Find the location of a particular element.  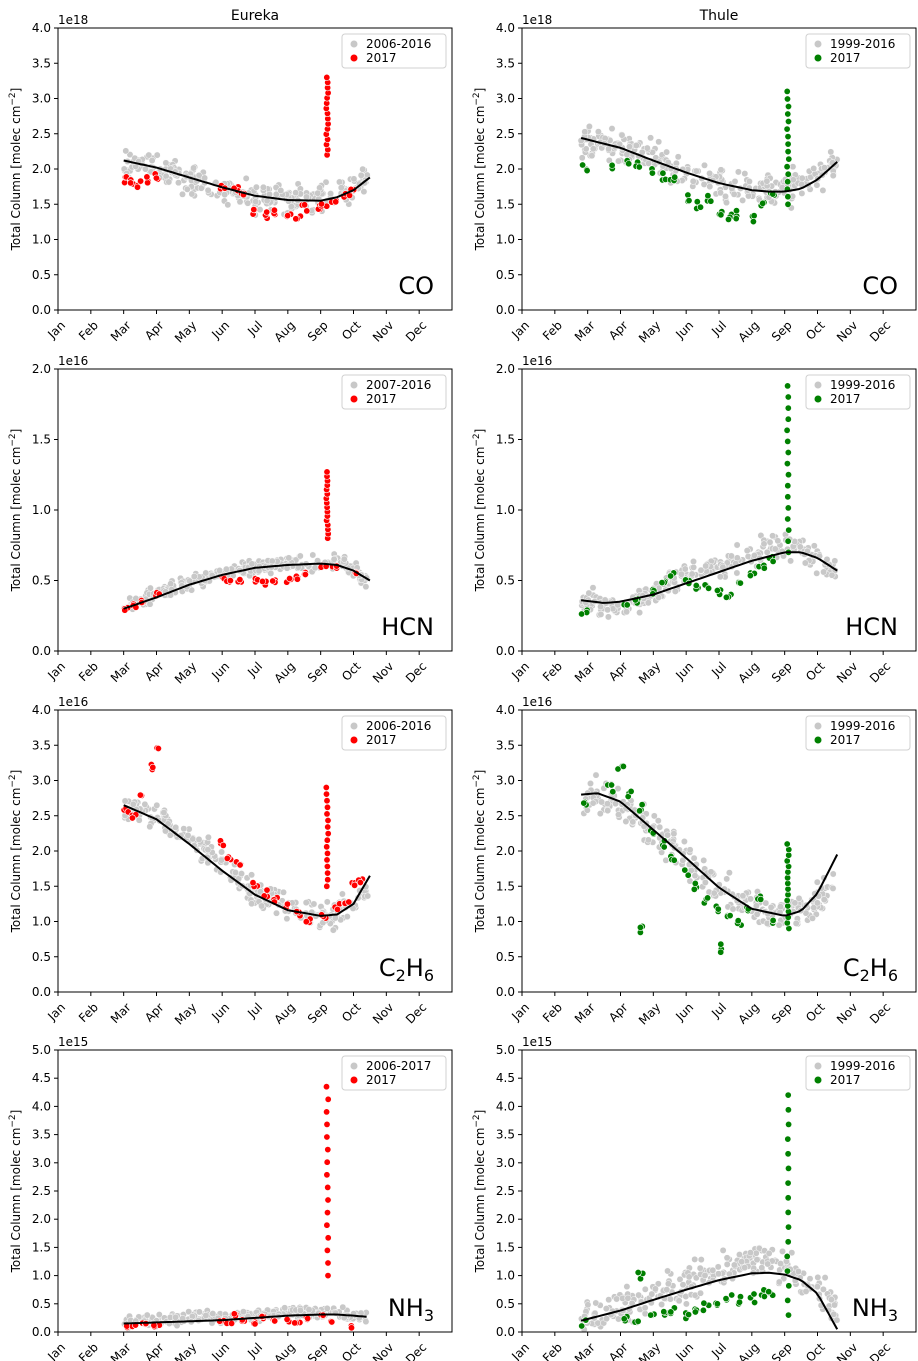

axes-frame is located at coordinates (719, 1191).